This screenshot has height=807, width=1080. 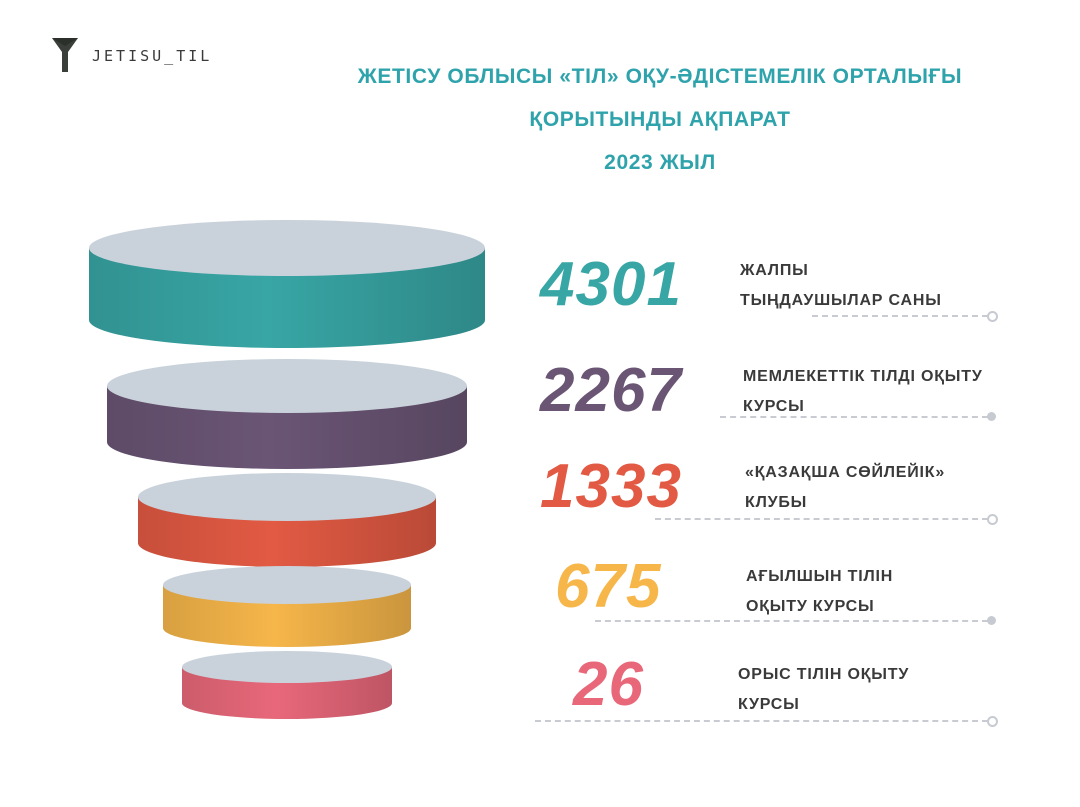 I want to click on stage-value-2: 2267, so click(x=611, y=390).